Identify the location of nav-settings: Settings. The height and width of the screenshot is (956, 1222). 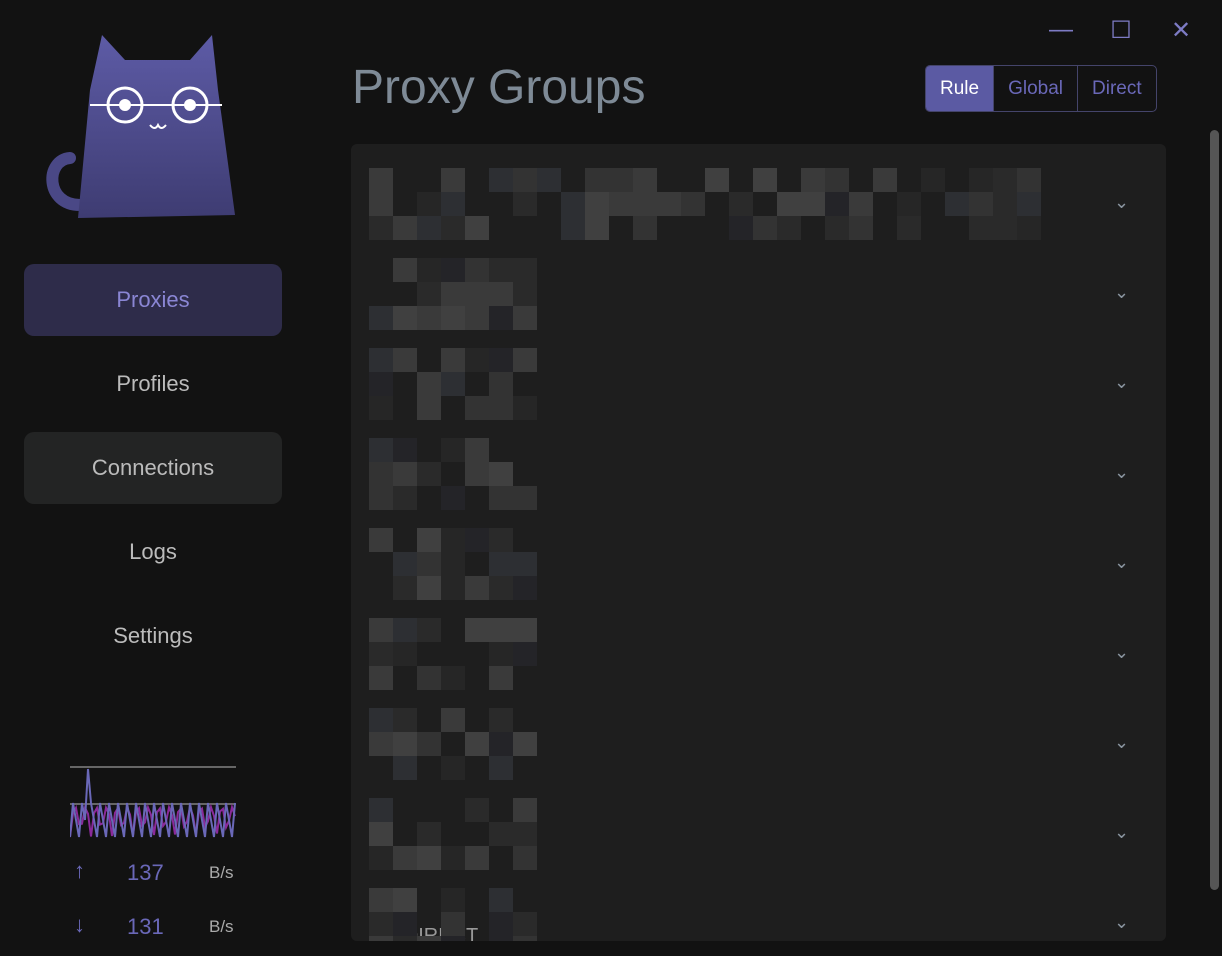
(153, 635).